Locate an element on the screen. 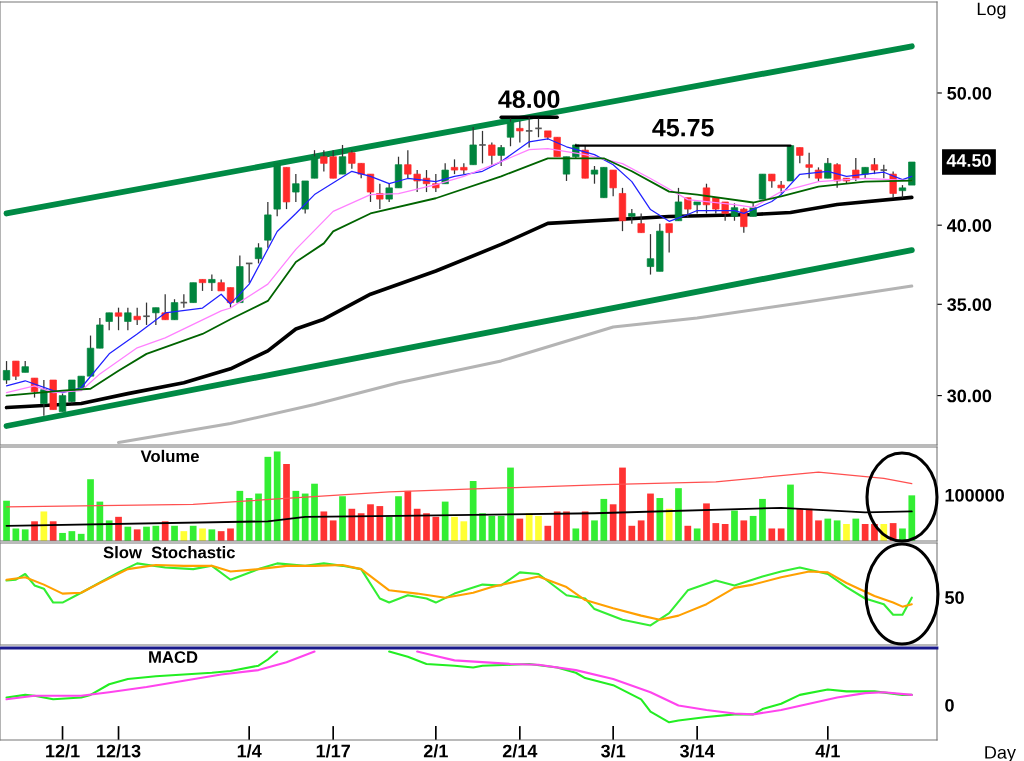  y-tick-label: 30.00 is located at coordinates (969, 396).